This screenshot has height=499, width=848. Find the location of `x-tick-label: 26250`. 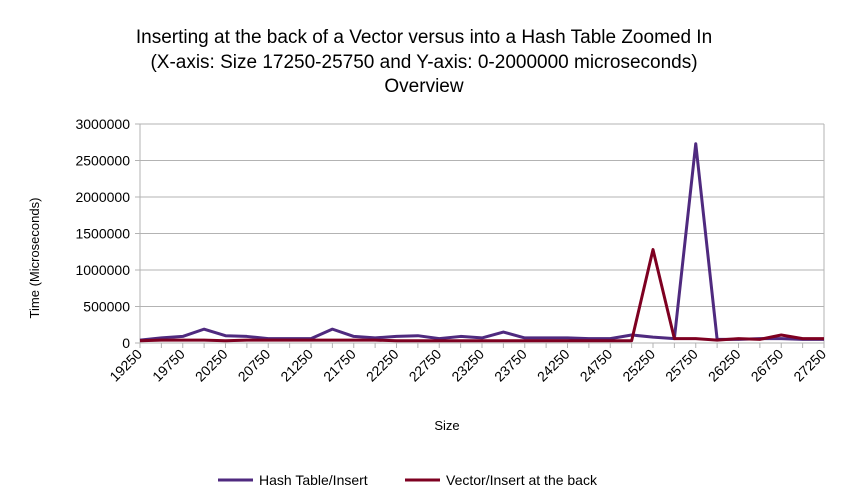

x-tick-label: 26250 is located at coordinates (724, 365).